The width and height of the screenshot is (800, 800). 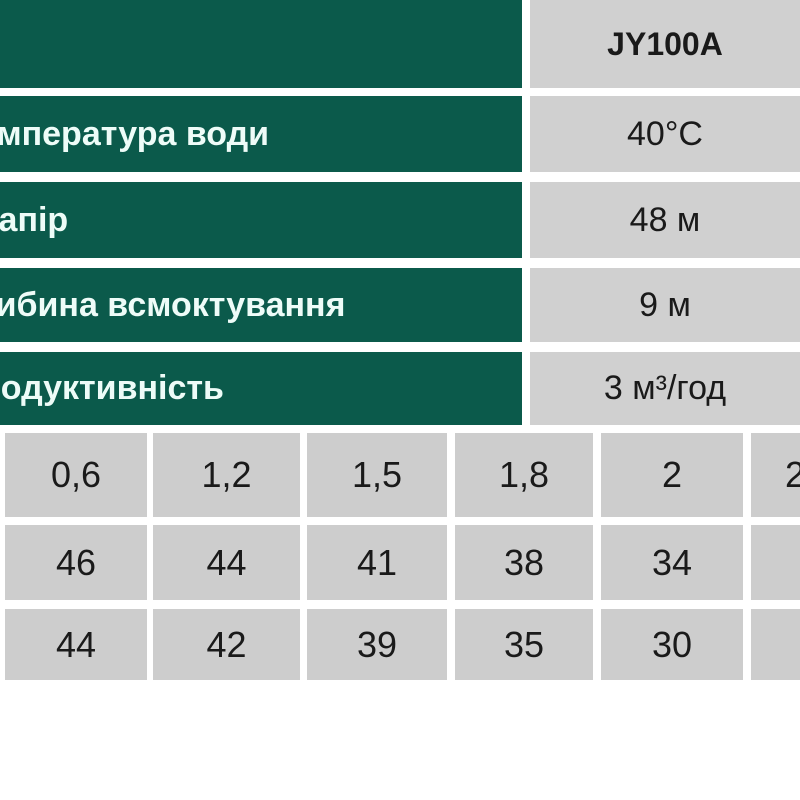 I want to click on spec-label-cell: емпература води, so click(x=261, y=134).